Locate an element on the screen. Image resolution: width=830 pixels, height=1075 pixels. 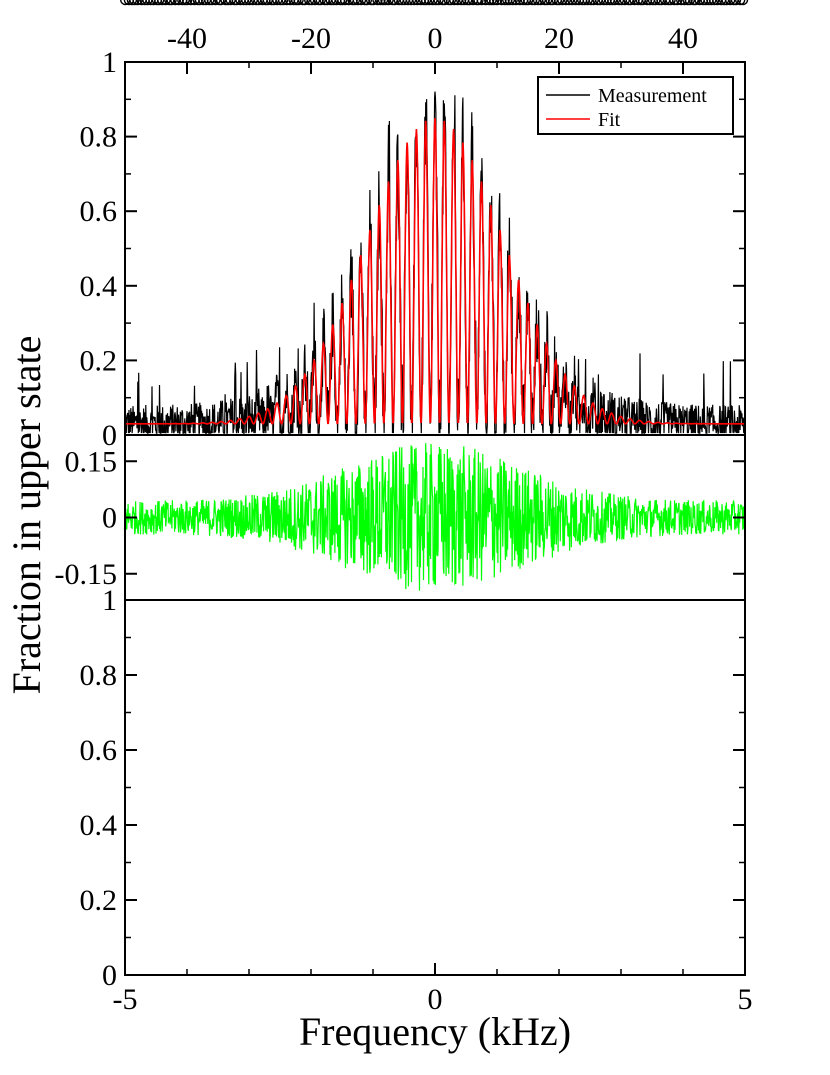
y-axis-label: Fraction in upper state is located at coordinates (26, 515).